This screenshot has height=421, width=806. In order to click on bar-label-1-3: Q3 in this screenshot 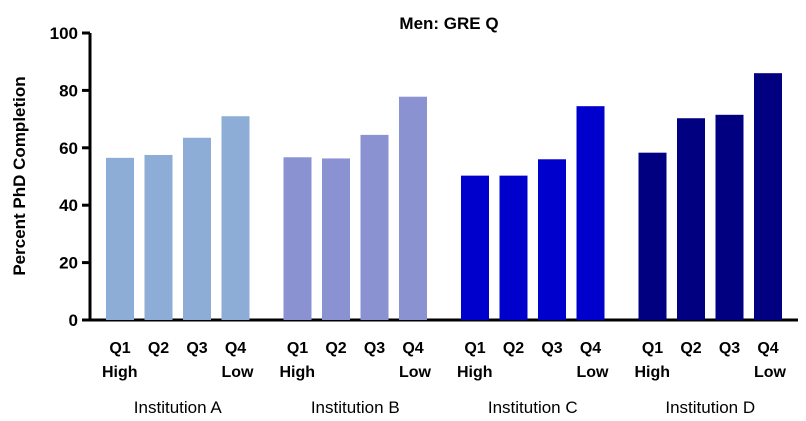, I will do `click(196, 348)`.